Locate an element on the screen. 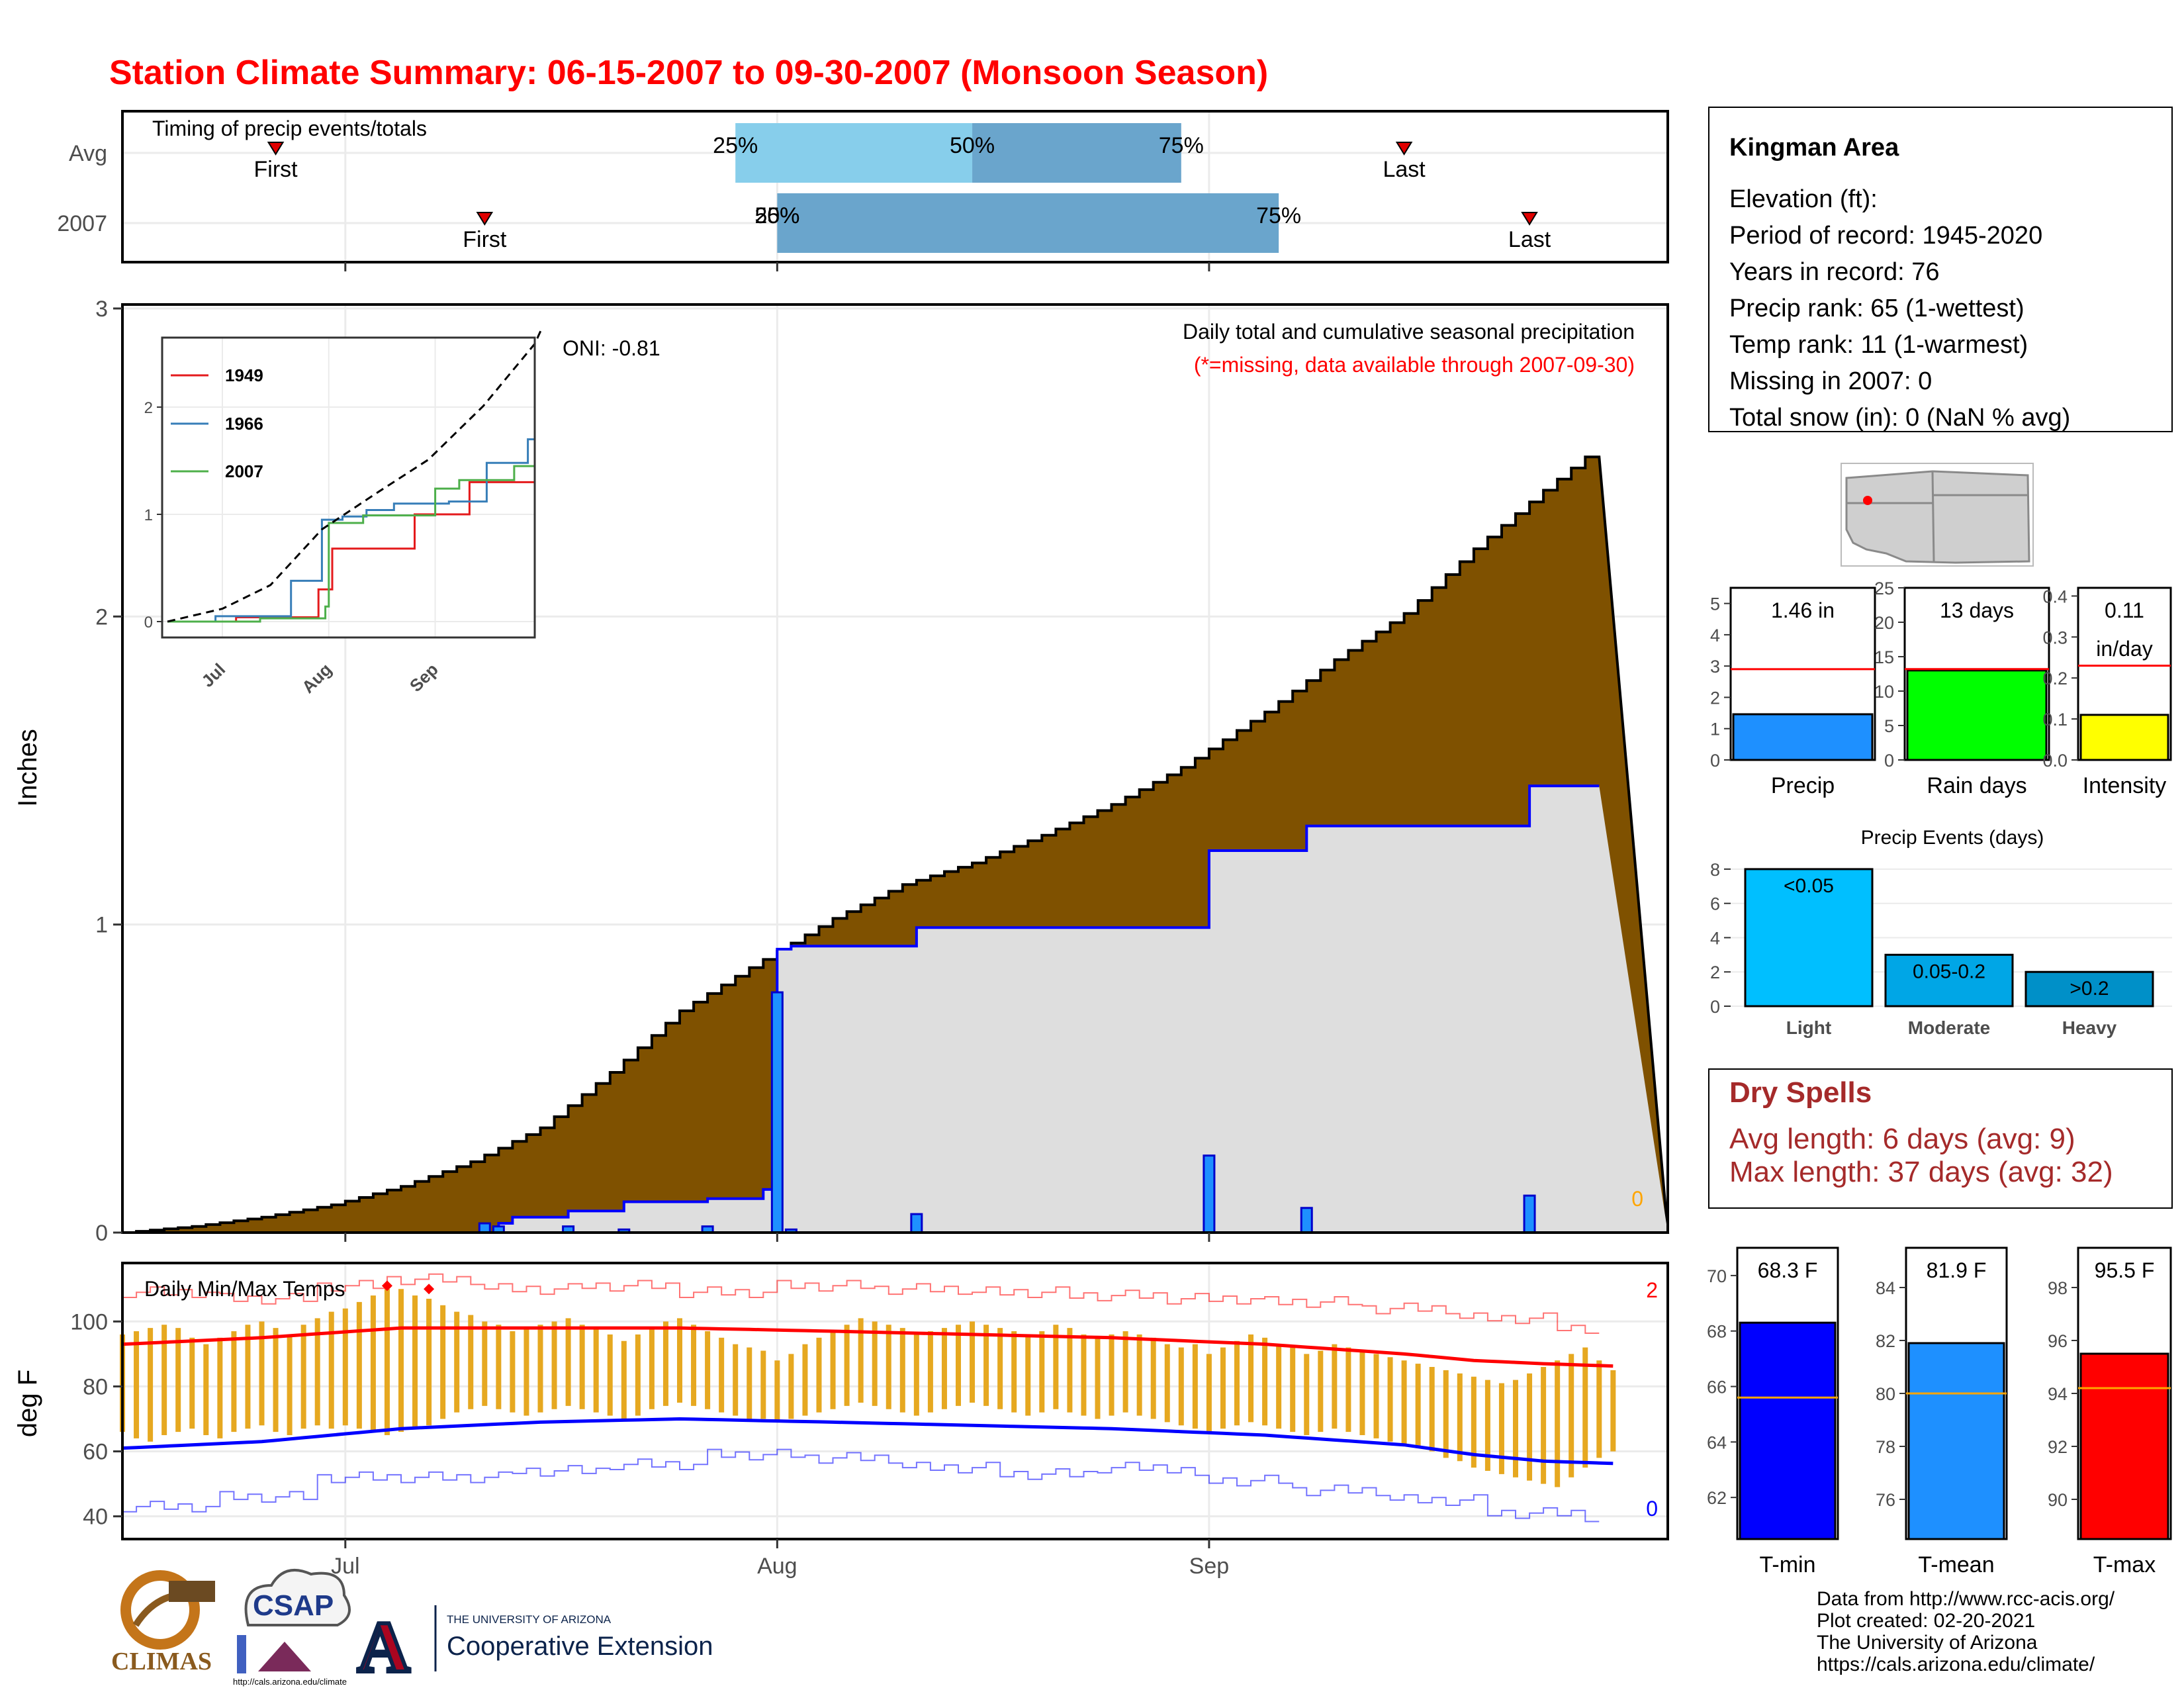  state-outlines is located at coordinates (1937, 517).